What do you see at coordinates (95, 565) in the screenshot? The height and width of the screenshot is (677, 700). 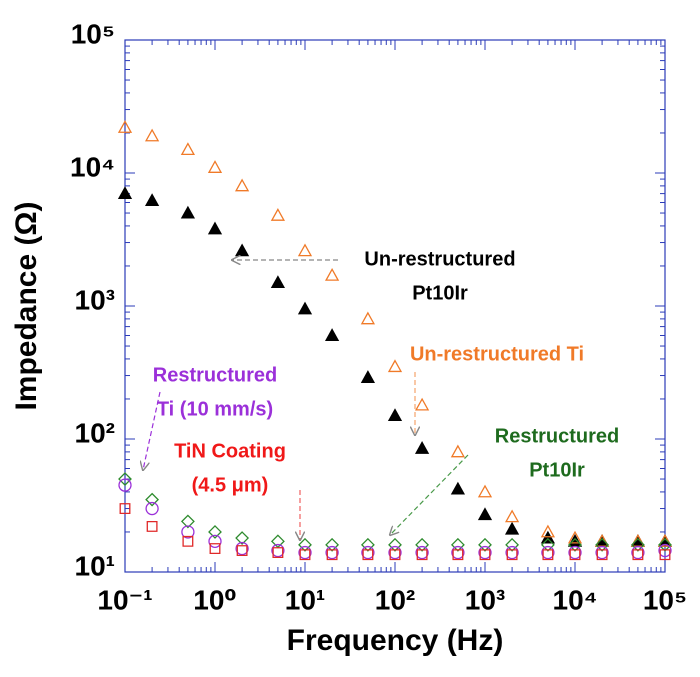 I see `y-tick-label: 10¹` at bounding box center [95, 565].